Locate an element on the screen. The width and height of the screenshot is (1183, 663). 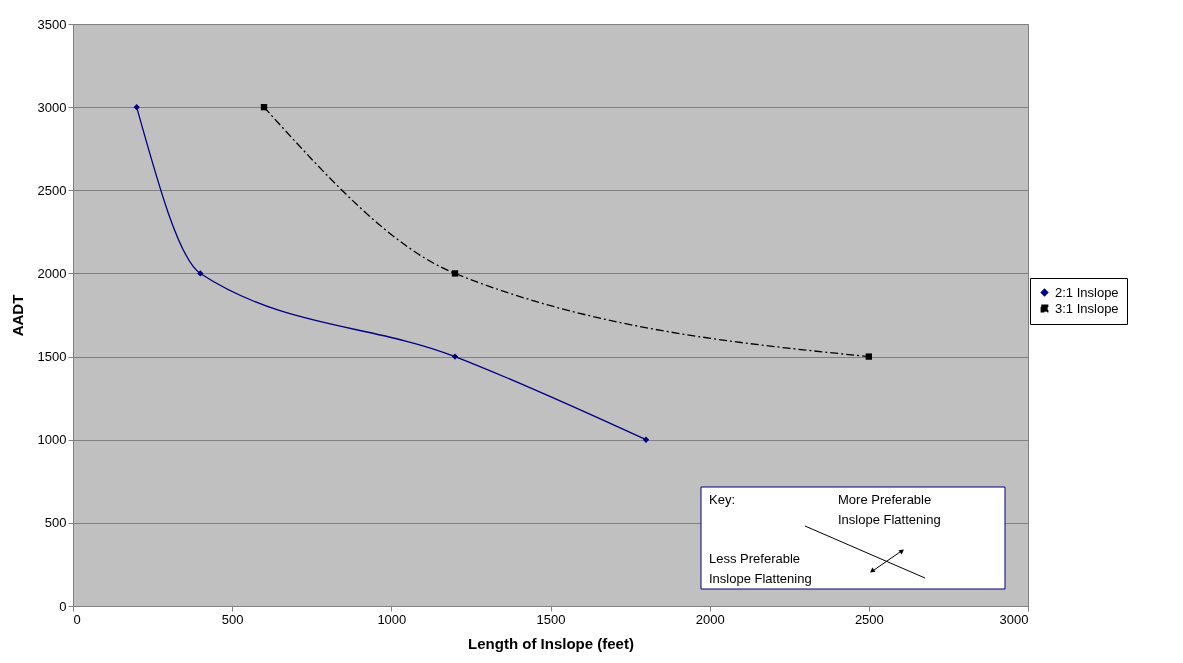
y-tick-label: 3000 is located at coordinates (52, 107).